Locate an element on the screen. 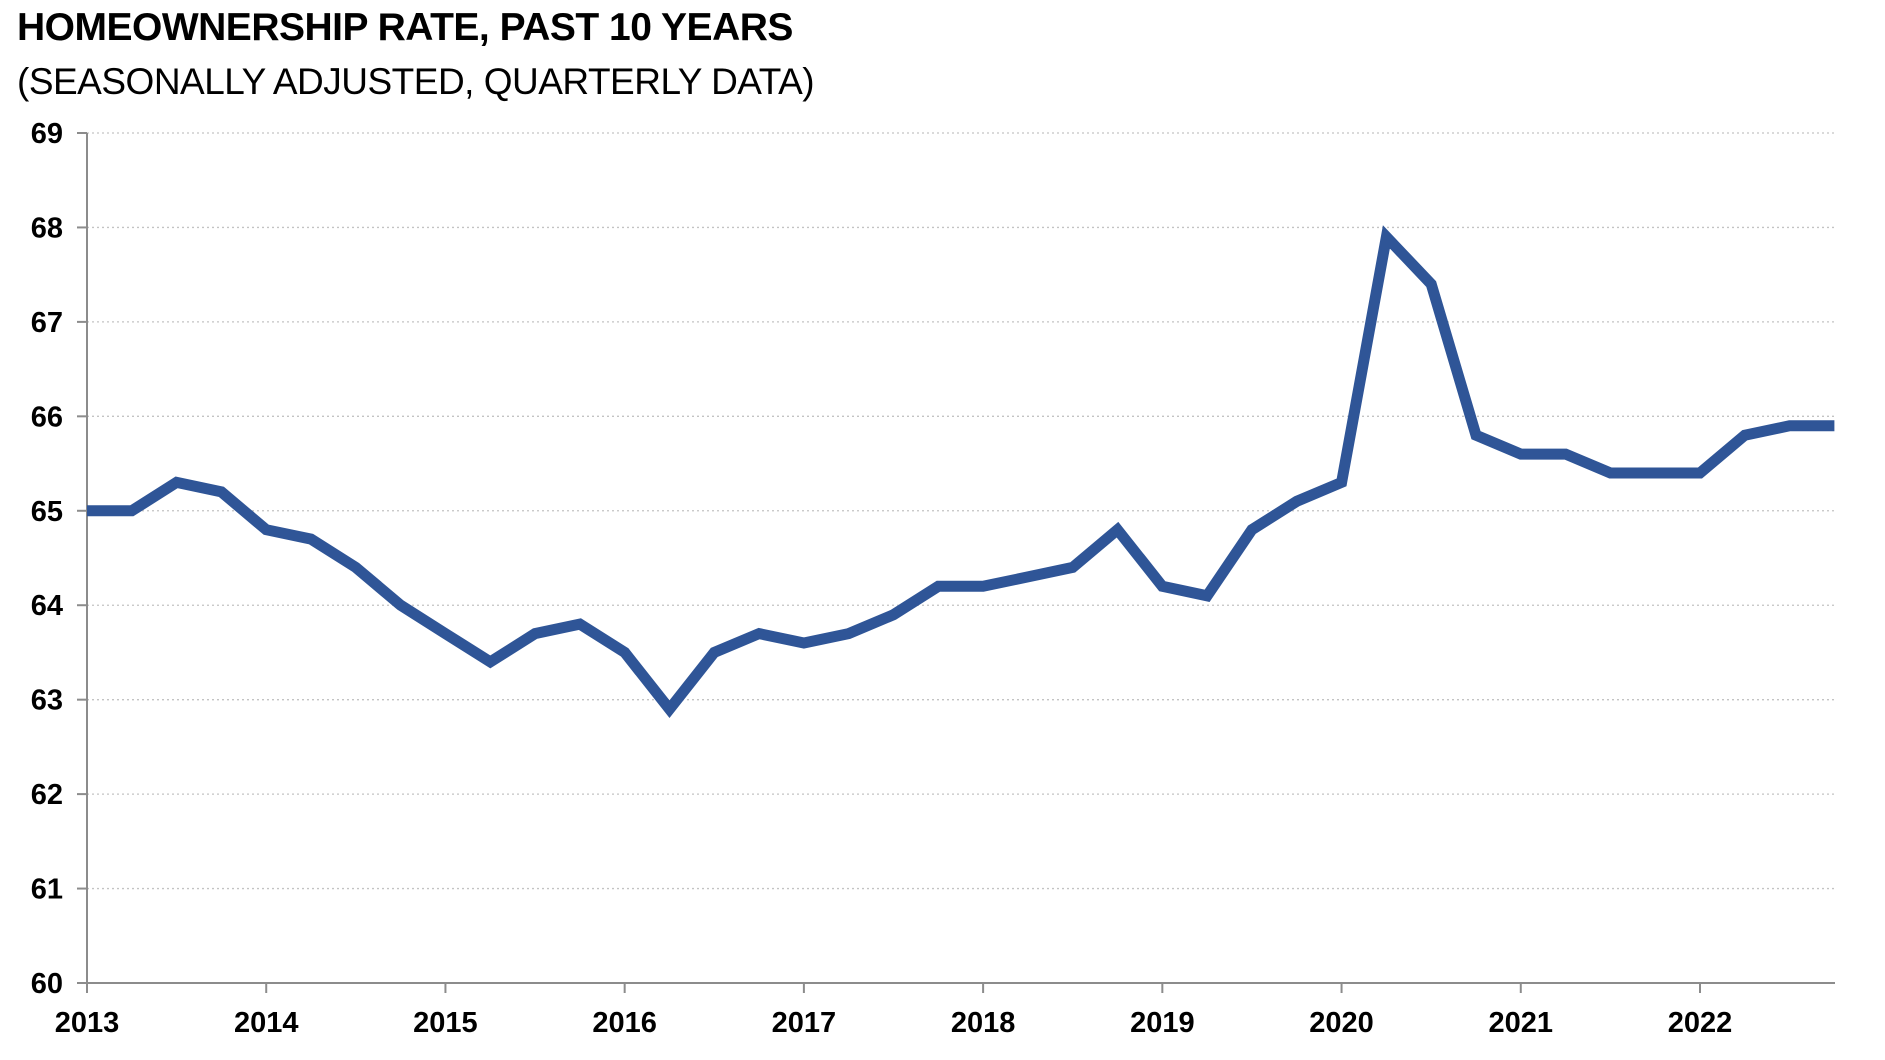  y-axis-tick-label: 61 is located at coordinates (47, 890).